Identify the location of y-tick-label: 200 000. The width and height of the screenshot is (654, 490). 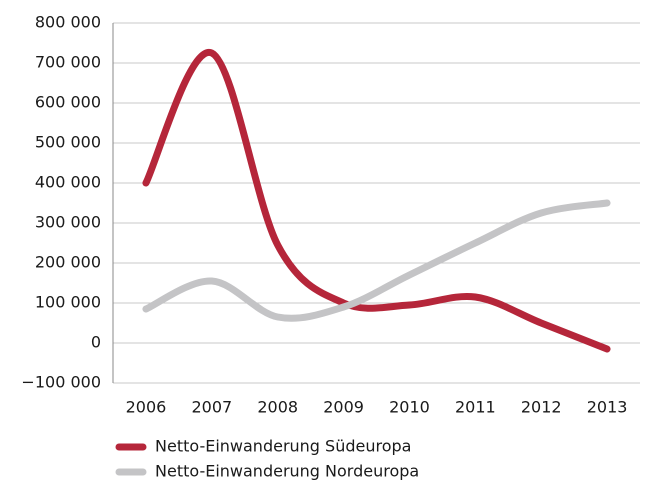
(68, 262).